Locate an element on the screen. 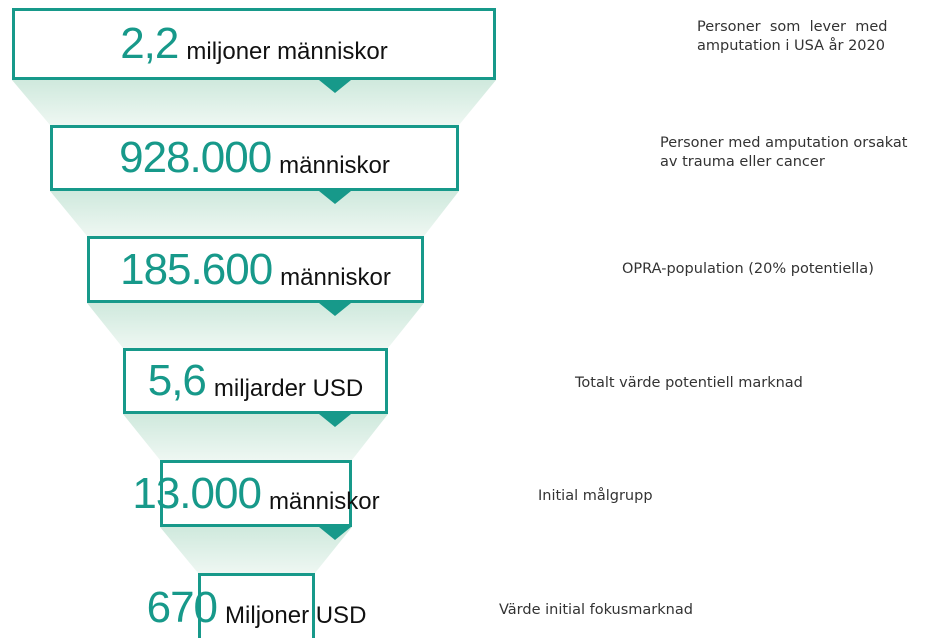 The height and width of the screenshot is (638, 952). level-box: 185.600 människor is located at coordinates (255, 269).